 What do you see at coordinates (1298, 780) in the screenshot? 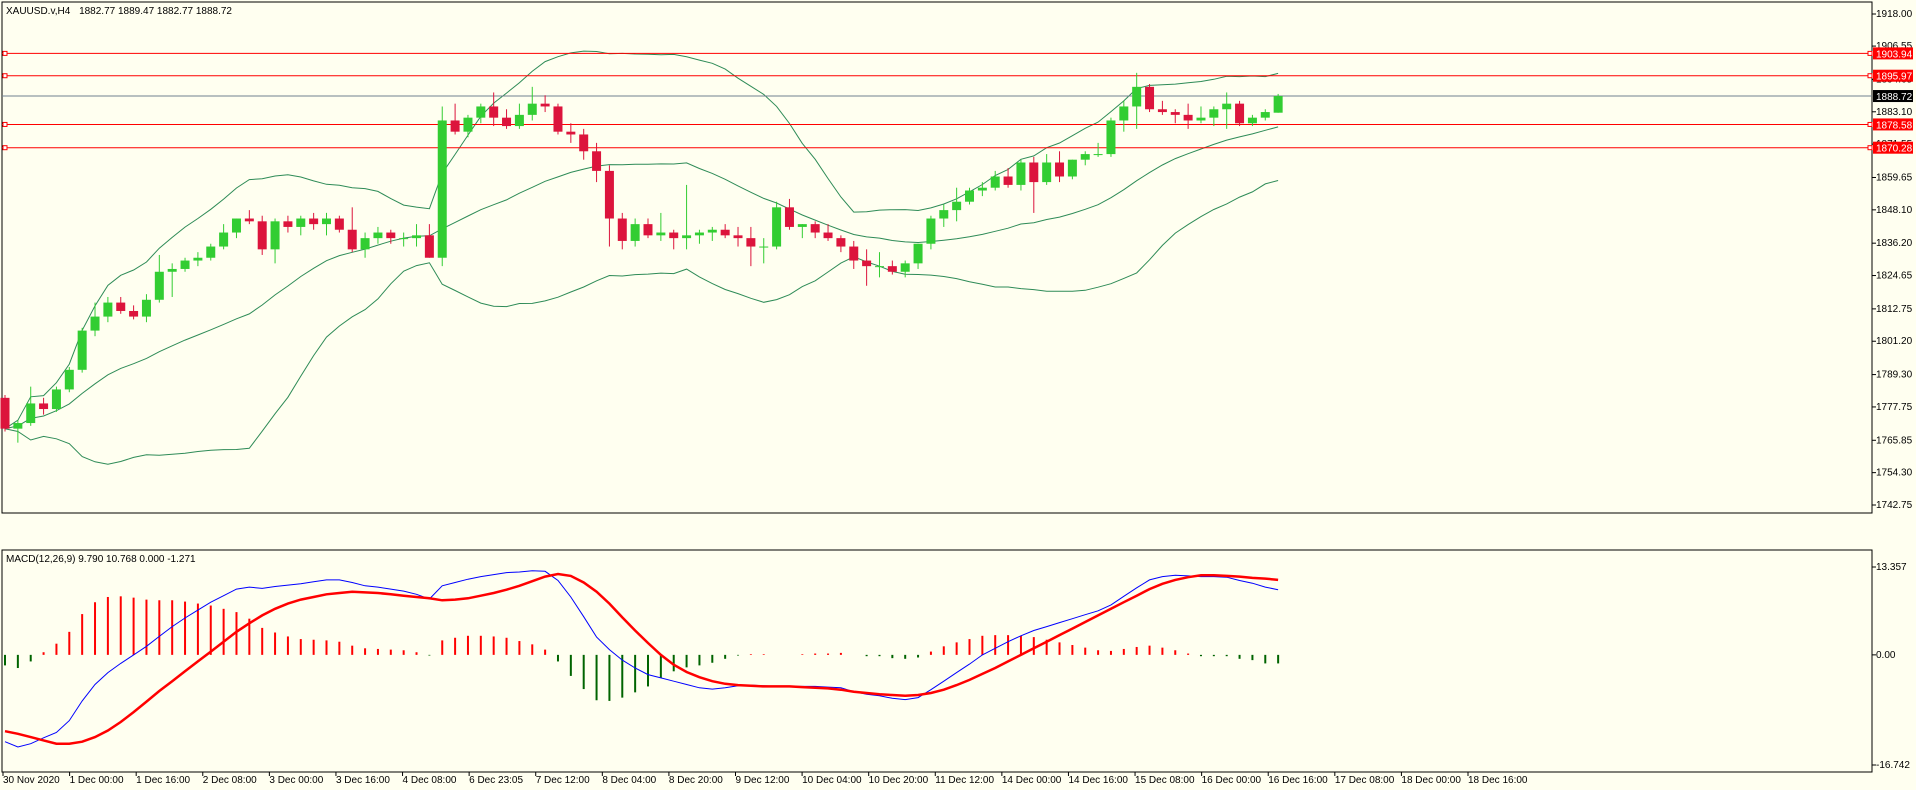
I see `time-tick-label: 16 Dec 16:00` at bounding box center [1298, 780].